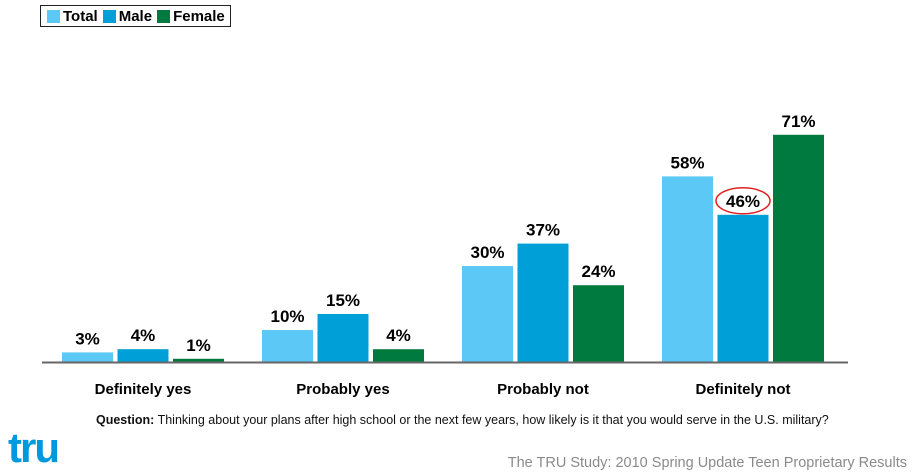 Image resolution: width=917 pixels, height=475 pixels. What do you see at coordinates (742, 389) in the screenshot?
I see `category-label-3: Definitely not` at bounding box center [742, 389].